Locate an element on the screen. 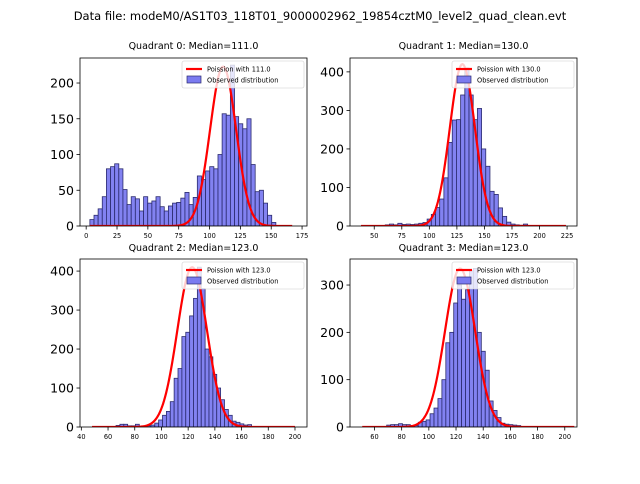  x-tick-label: 150 is located at coordinates (271, 236).